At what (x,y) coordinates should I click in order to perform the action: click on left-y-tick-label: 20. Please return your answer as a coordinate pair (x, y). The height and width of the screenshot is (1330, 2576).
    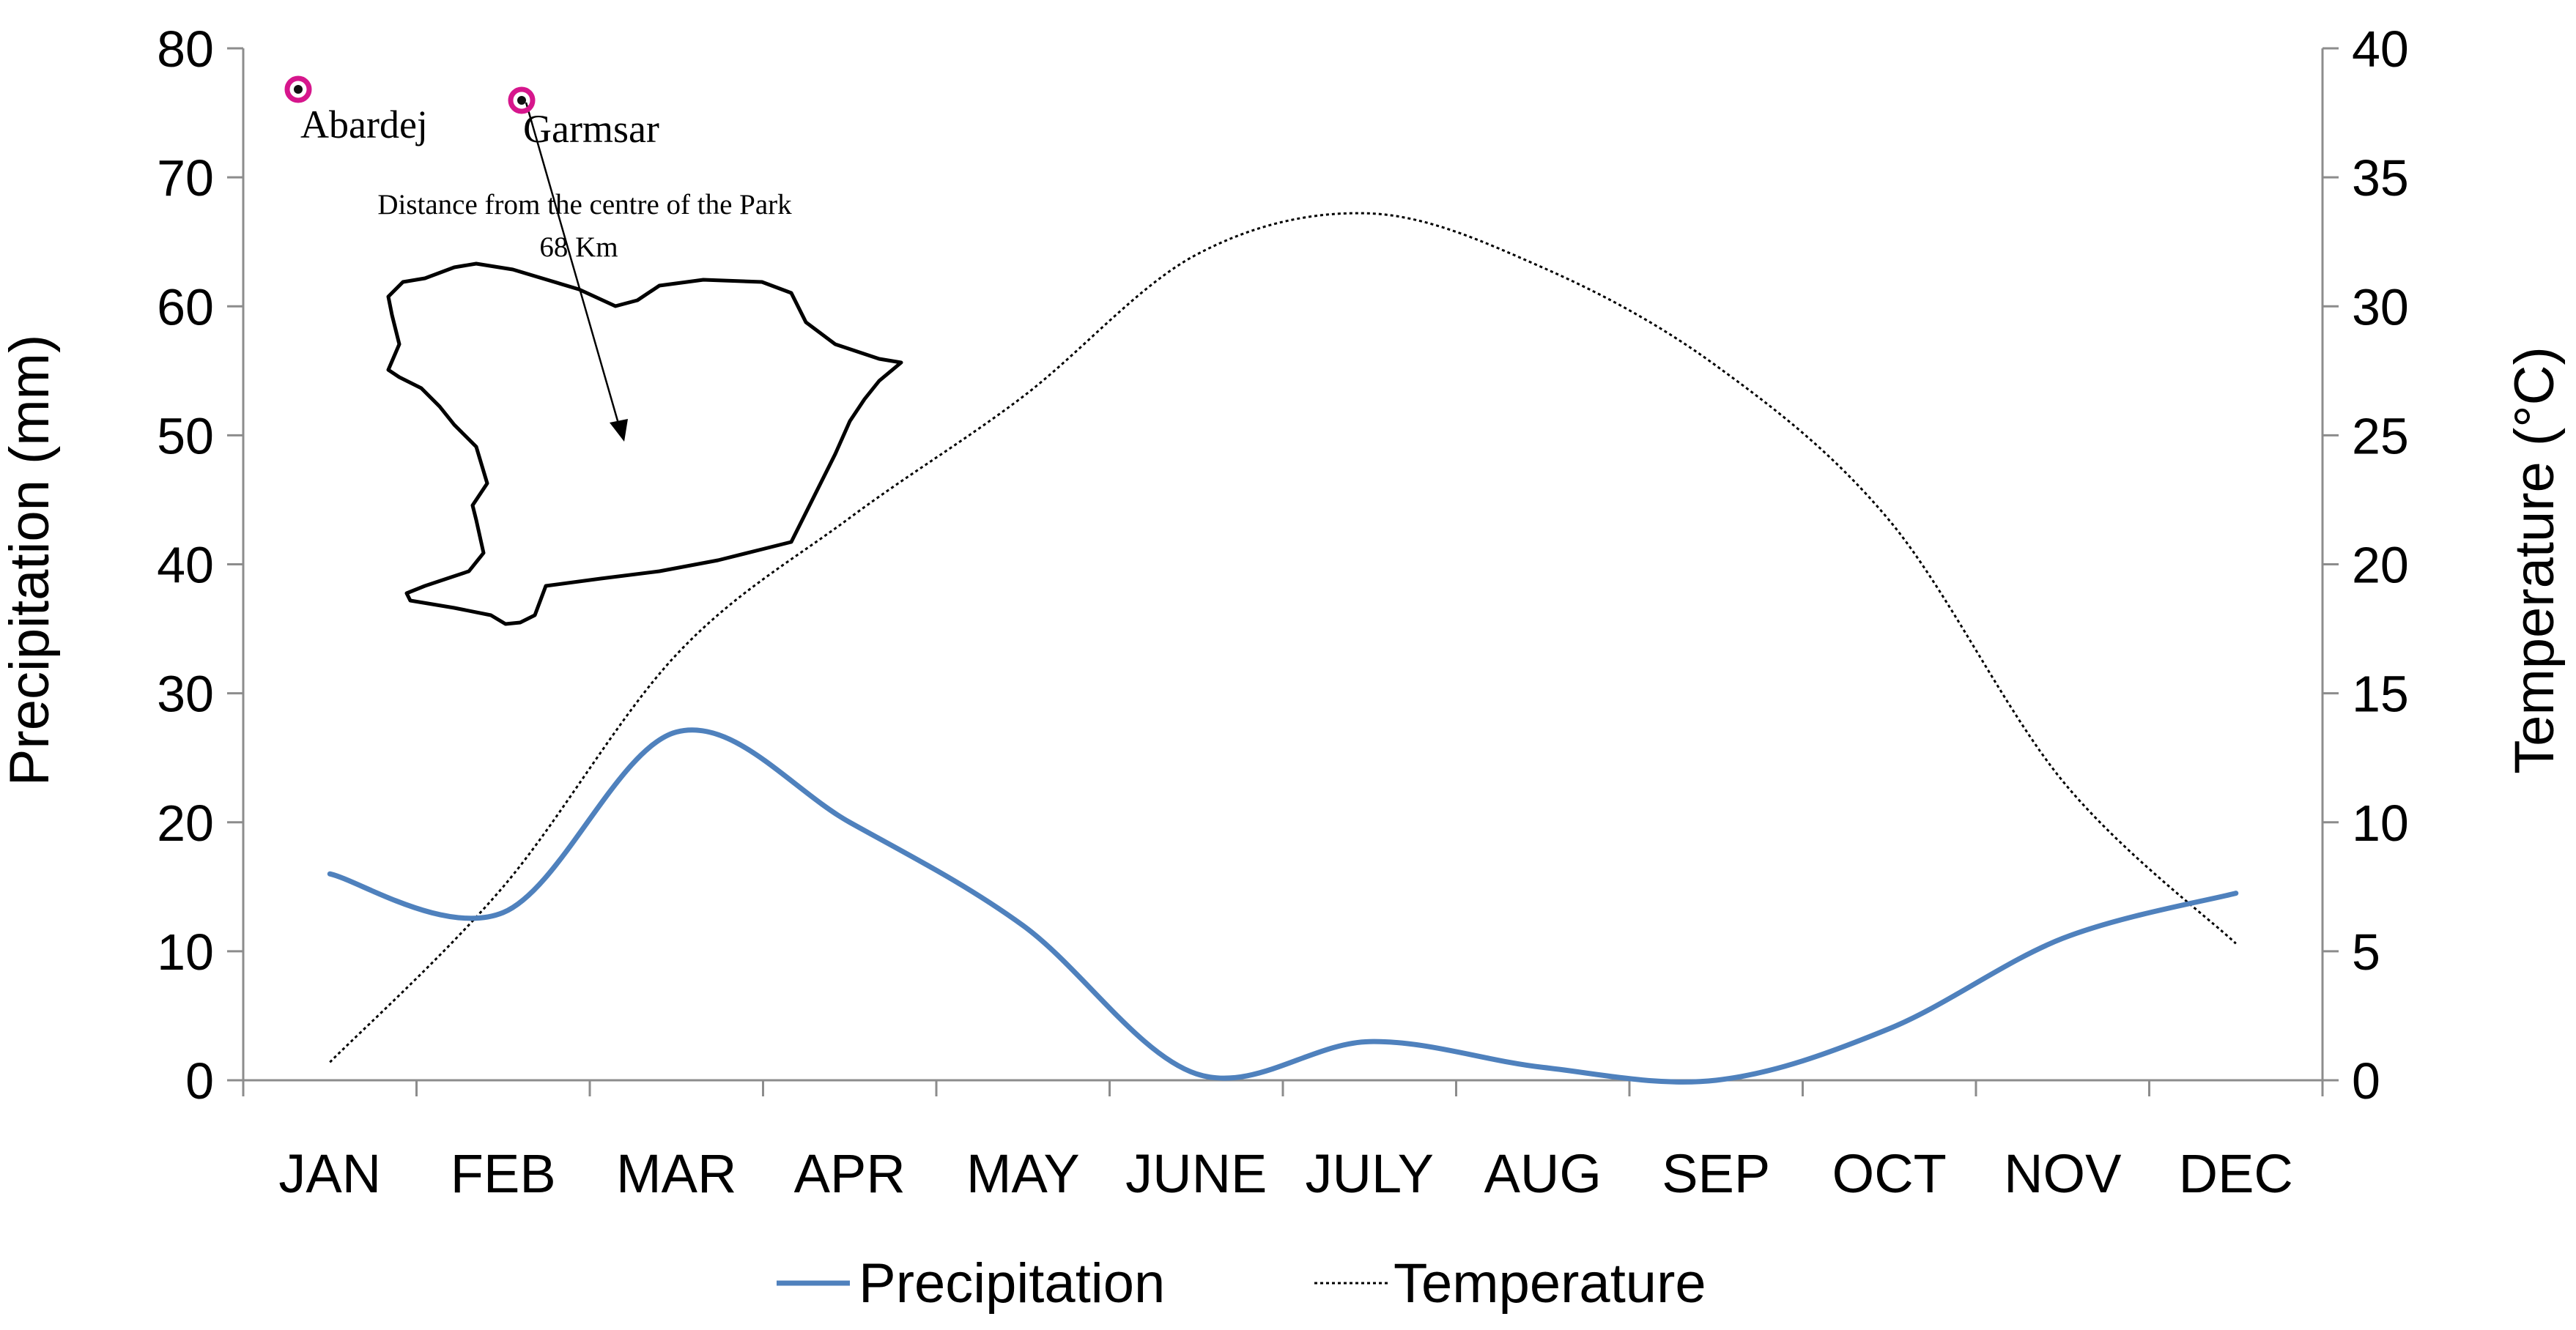
    Looking at the image, I should click on (185, 823).